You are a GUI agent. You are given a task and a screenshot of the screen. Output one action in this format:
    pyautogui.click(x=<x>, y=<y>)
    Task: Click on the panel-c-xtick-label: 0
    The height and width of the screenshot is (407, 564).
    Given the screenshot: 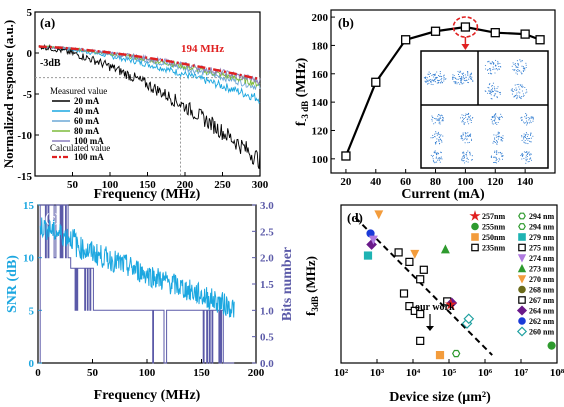 What is the action you would take?
    pyautogui.click(x=38, y=373)
    